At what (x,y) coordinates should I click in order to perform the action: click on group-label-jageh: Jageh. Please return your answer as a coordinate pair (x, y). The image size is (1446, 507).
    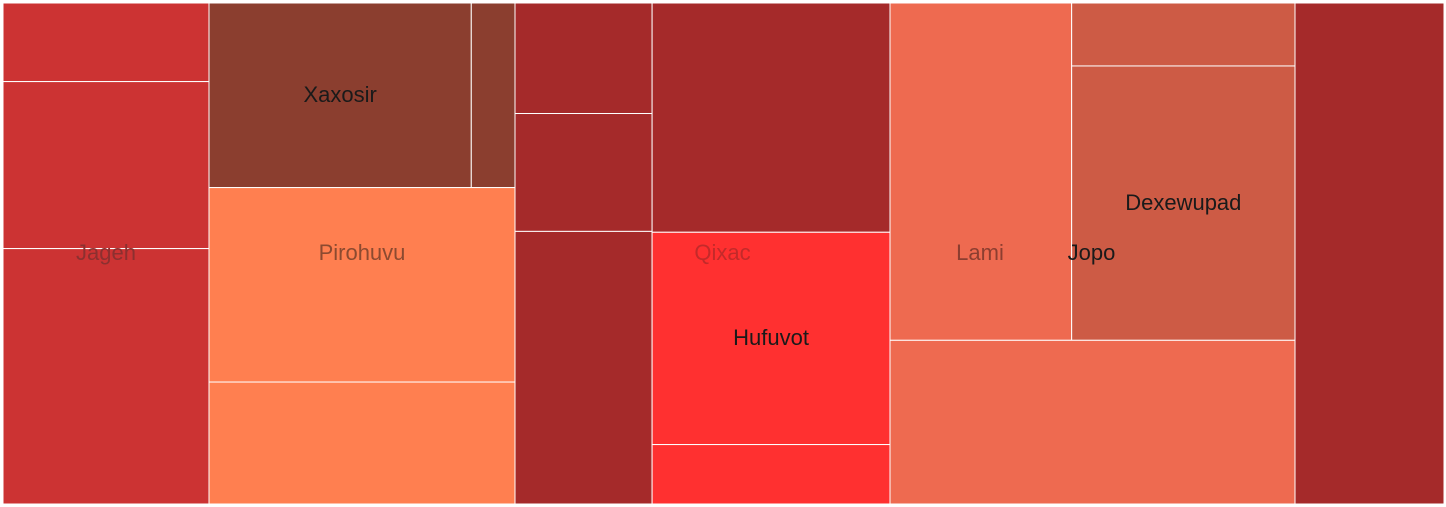
    Looking at the image, I should click on (106, 252).